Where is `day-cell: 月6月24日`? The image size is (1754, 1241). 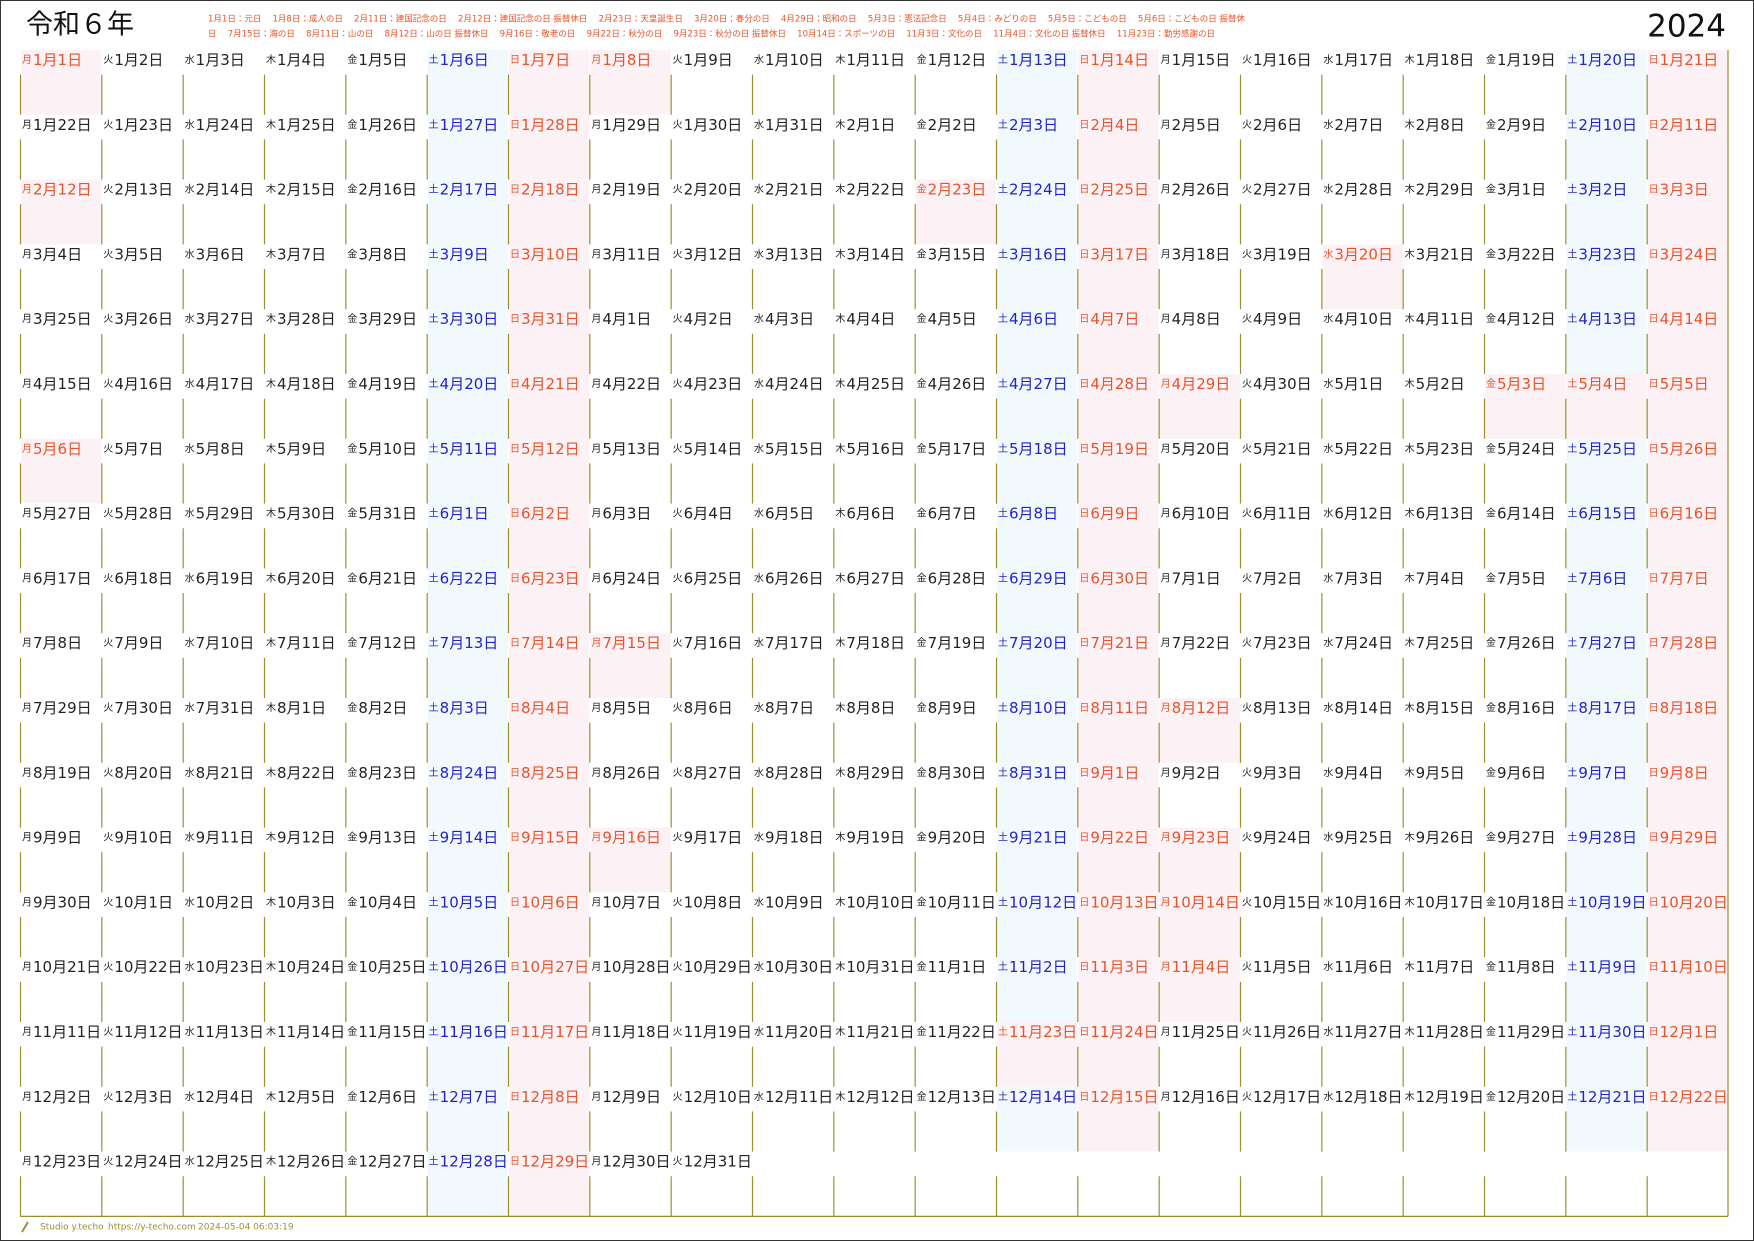
day-cell: 月6月24日 is located at coordinates (626, 578).